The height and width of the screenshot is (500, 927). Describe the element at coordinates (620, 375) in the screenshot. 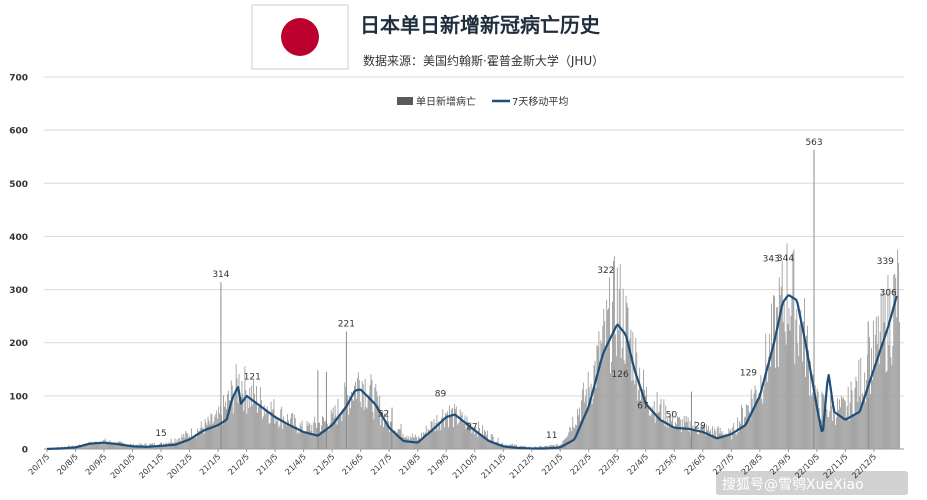

I see `annotation-126: 126` at that location.